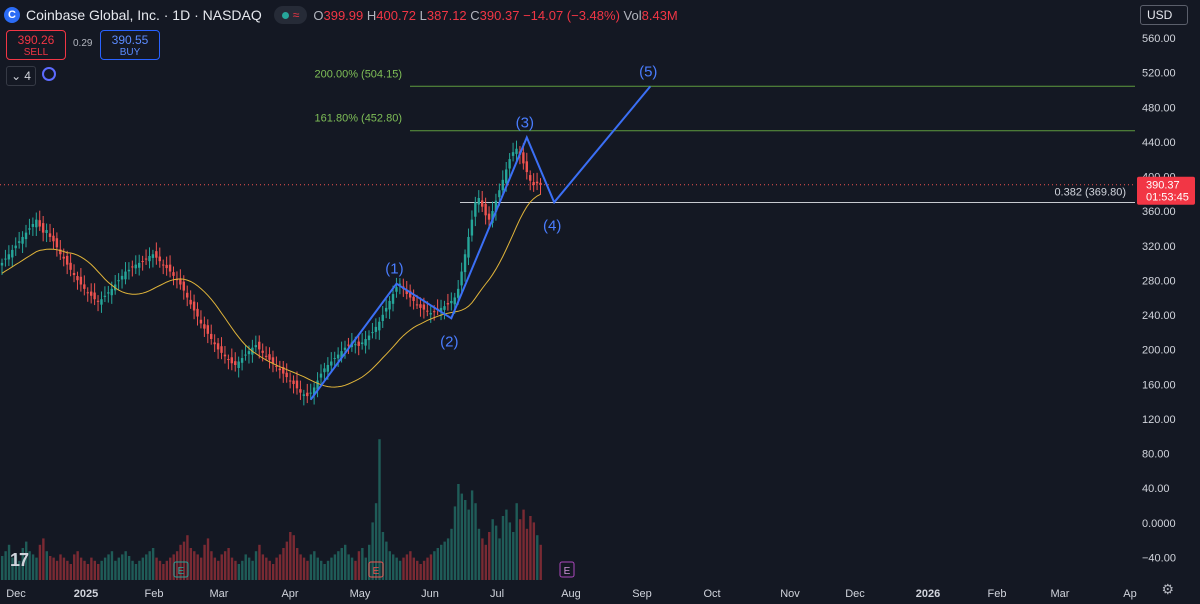 The height and width of the screenshot is (604, 1200). I want to click on tradingview-logo-icon: 17, so click(19, 560).